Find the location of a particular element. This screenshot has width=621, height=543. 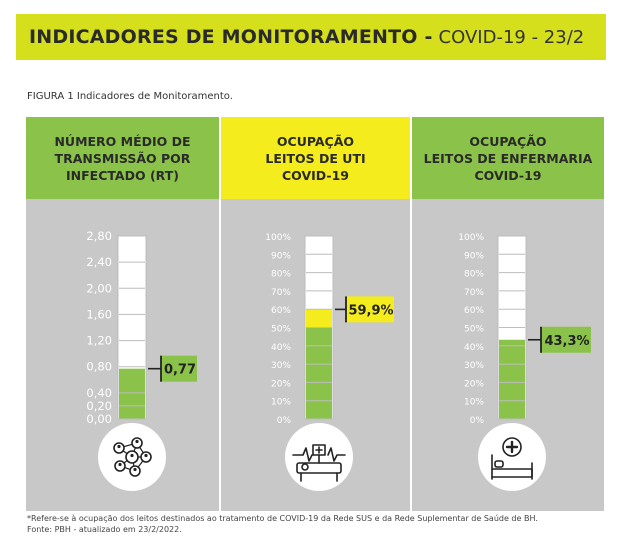

value-label: 0,77 is located at coordinates (180, 370).